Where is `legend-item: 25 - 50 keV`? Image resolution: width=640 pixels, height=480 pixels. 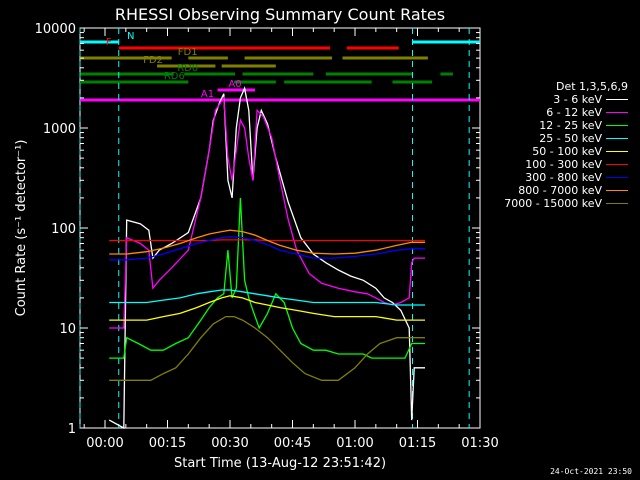
legend-item: 25 - 50 keV is located at coordinates (554, 138).